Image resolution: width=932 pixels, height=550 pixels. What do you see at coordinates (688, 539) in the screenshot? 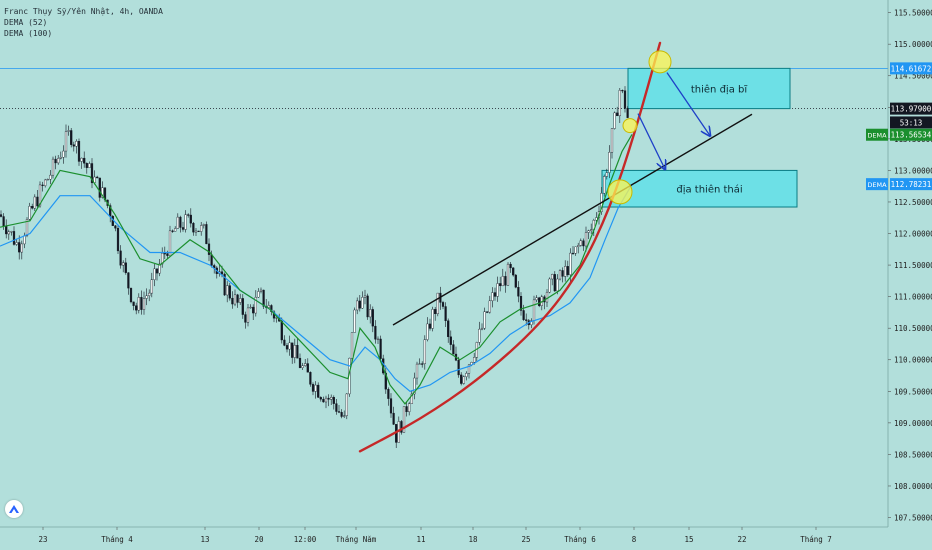
I see `x-tick-label-11: 15` at bounding box center [688, 539].